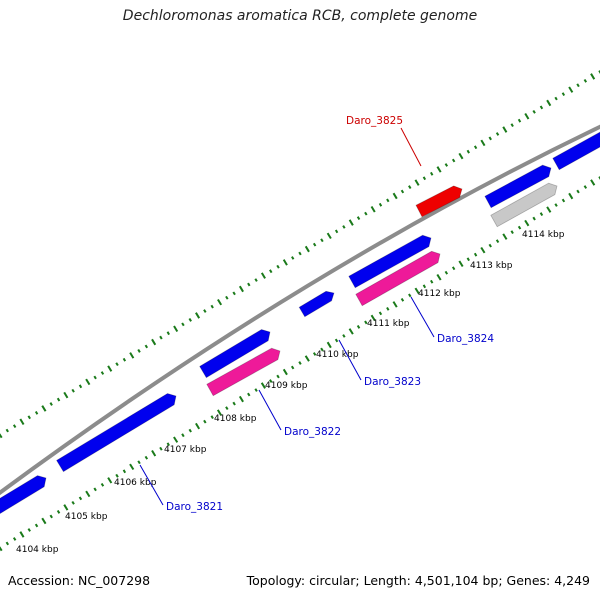  Describe the element at coordinates (135, 483) in the screenshot. I see `tick-label: 4106 kbp` at that location.